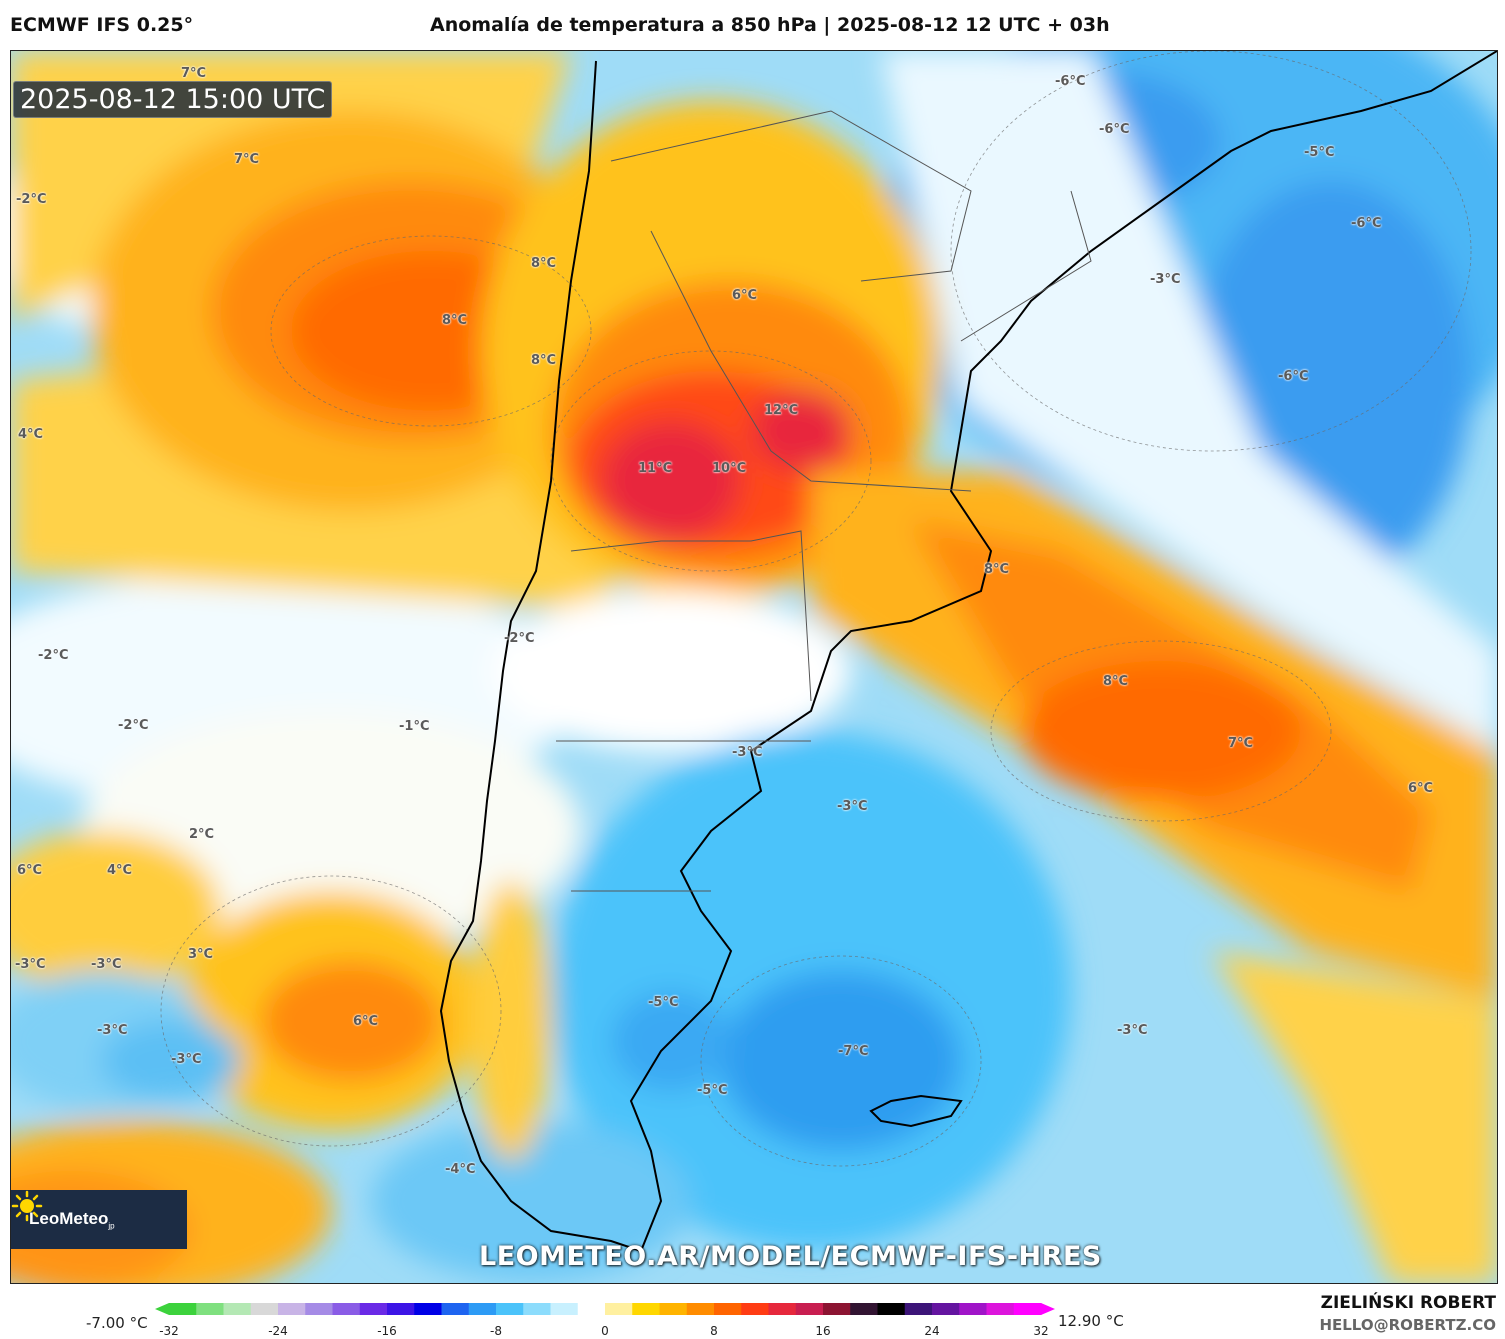 This screenshot has width=1505, height=1339. Describe the element at coordinates (414, 726) in the screenshot. I see `contour-label: -1°C` at that location.